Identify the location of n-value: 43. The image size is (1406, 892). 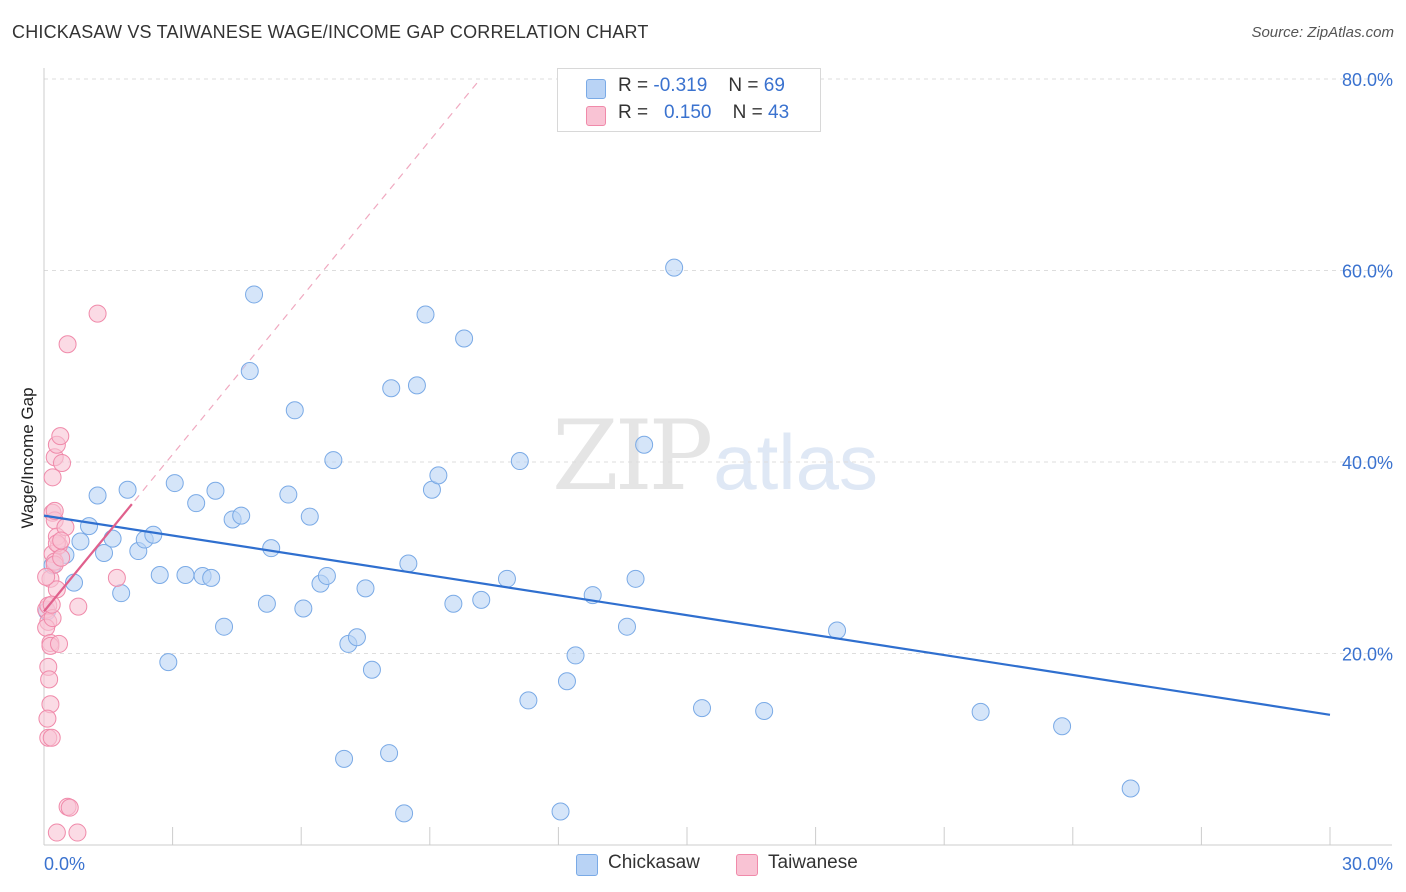
(779, 112).